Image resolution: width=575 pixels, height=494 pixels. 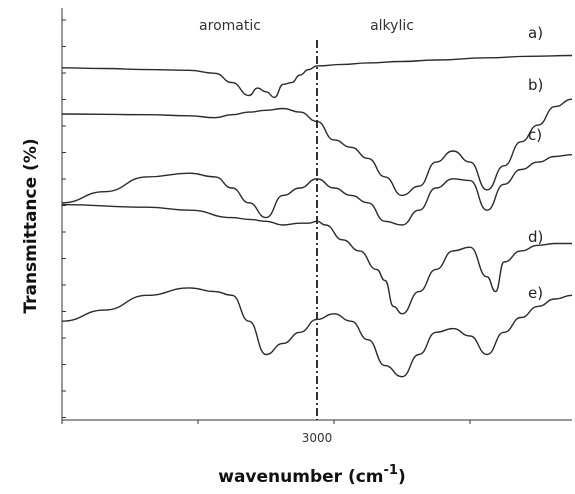 What do you see at coordinates (300, 477) in the screenshot?
I see `x-axis-title-text: wavenumber (cm` at bounding box center [300, 477].